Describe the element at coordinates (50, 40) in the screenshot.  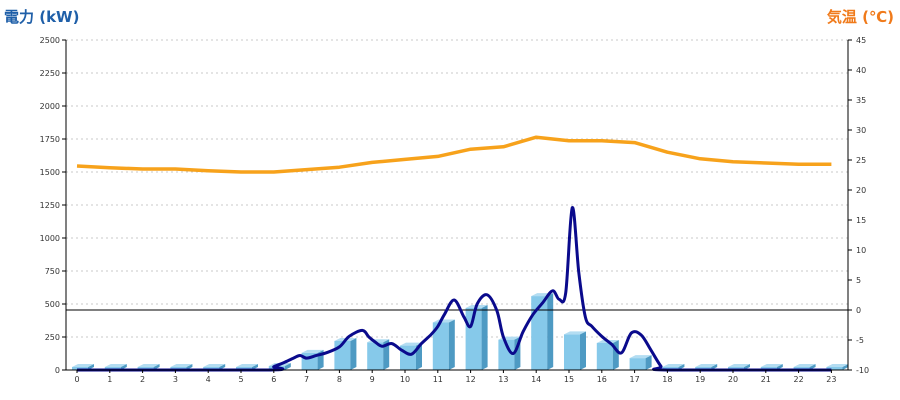
I see `left-tick-label: 2500` at that location.